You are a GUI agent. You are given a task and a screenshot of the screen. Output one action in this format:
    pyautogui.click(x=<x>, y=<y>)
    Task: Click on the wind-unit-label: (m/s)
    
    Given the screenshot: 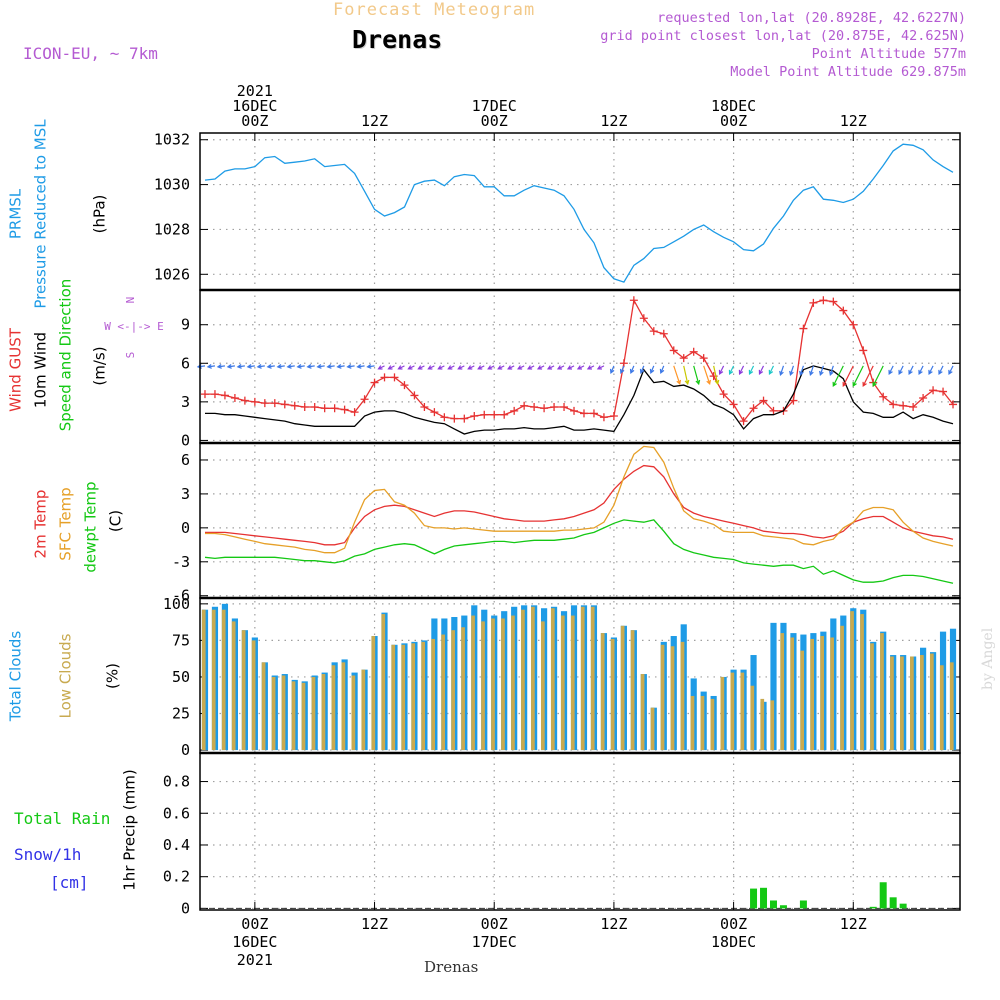 What is the action you would take?
    pyautogui.click(x=100, y=365)
    